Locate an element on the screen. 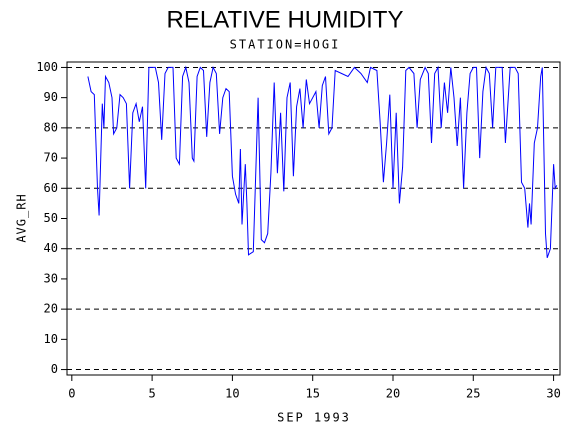 Image resolution: width=570 pixels, height=430 pixels. x-tick-label: 15 is located at coordinates (312, 394).